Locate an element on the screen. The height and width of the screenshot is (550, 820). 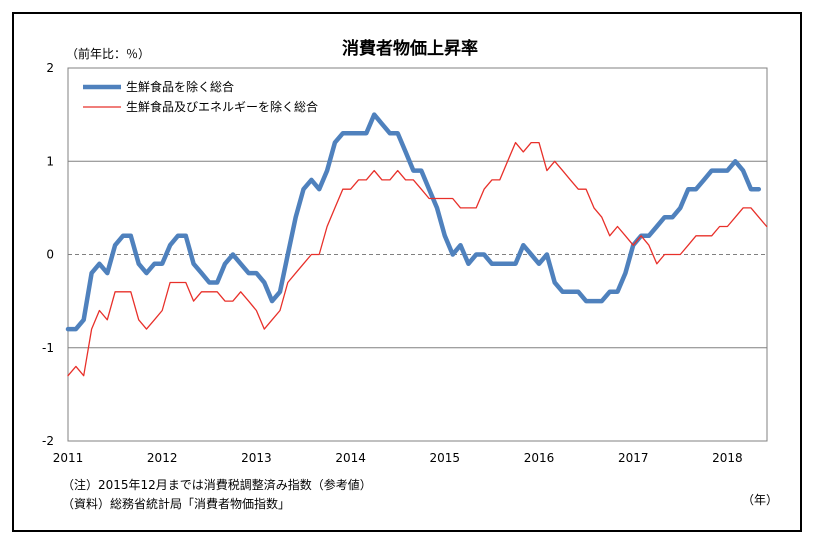
y-tick-label: 1 is located at coordinates (50, 161).